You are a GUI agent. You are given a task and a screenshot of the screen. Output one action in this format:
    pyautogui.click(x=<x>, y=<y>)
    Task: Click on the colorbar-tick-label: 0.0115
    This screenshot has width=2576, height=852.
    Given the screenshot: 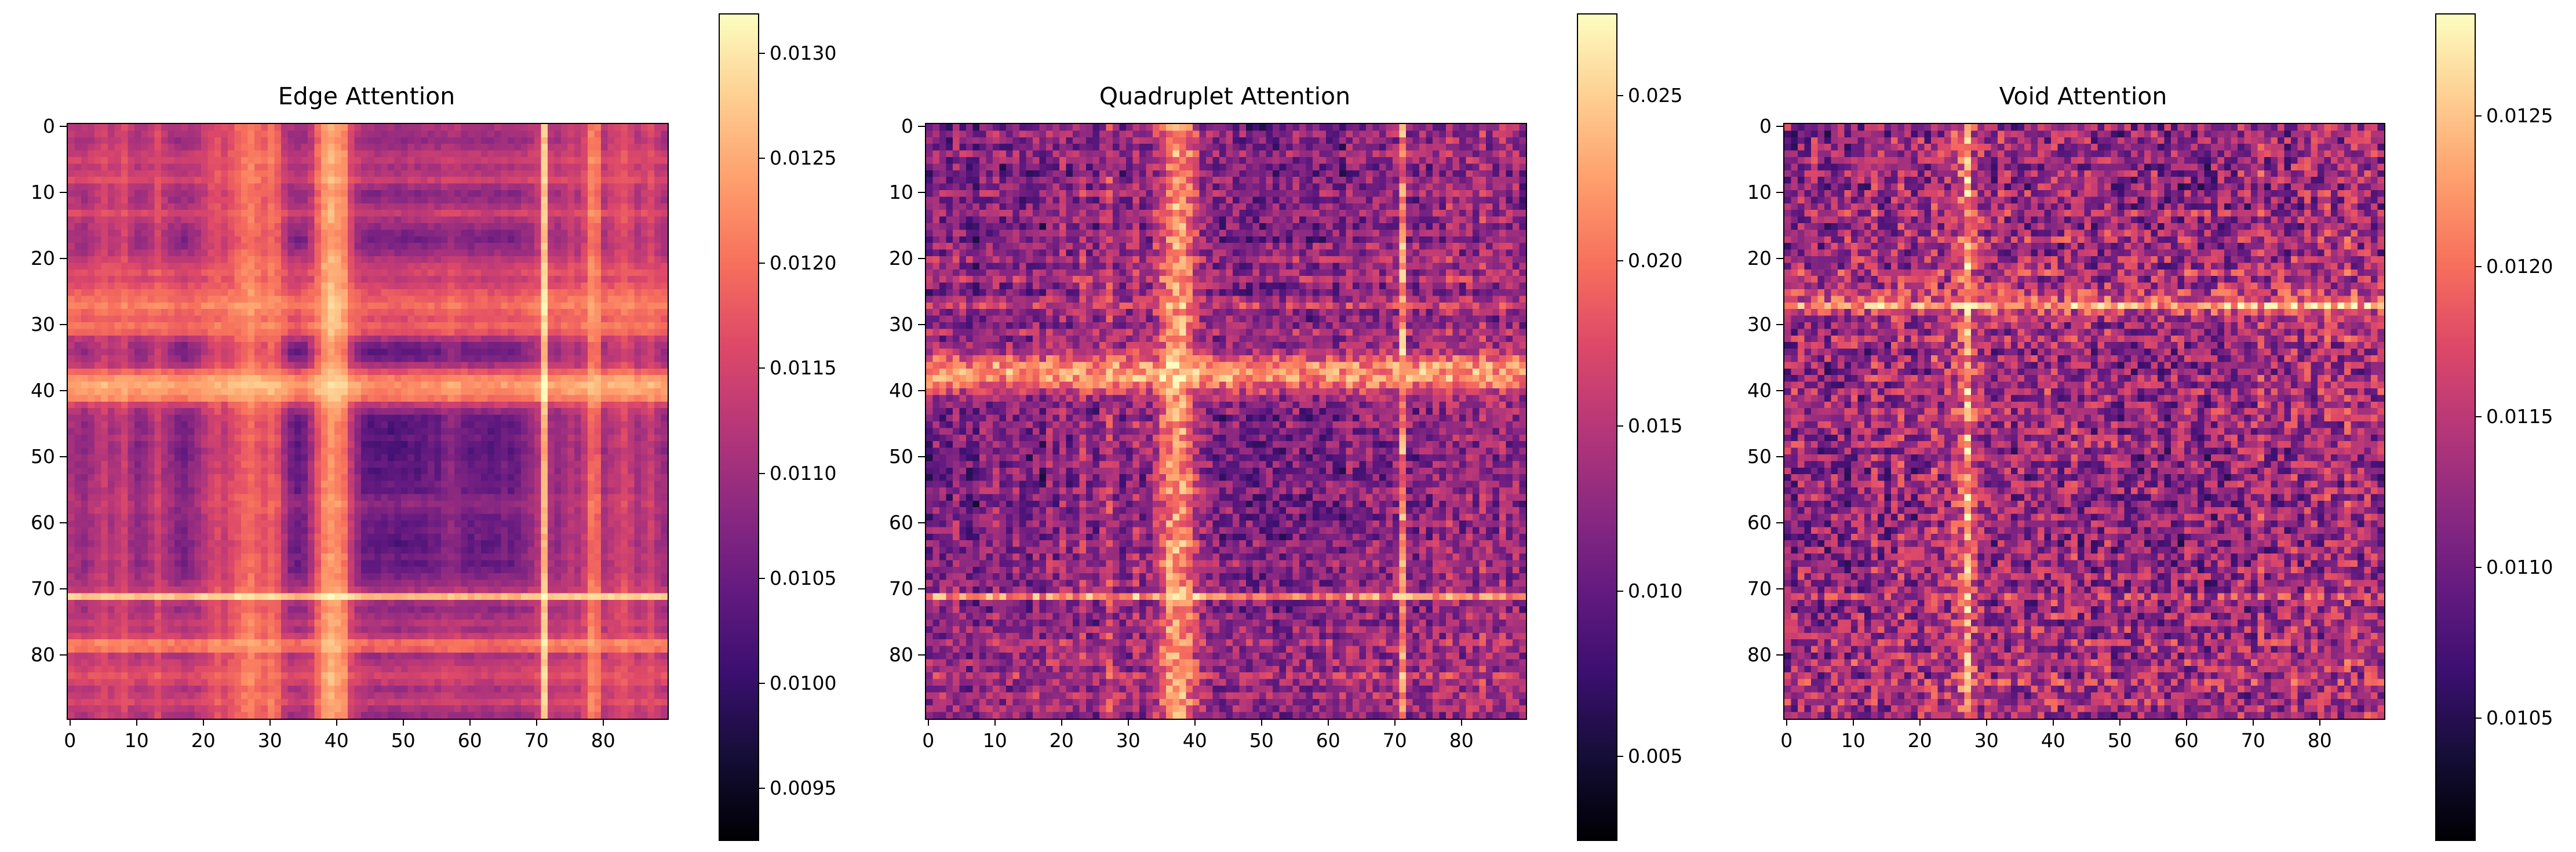 What is the action you would take?
    pyautogui.click(x=803, y=368)
    